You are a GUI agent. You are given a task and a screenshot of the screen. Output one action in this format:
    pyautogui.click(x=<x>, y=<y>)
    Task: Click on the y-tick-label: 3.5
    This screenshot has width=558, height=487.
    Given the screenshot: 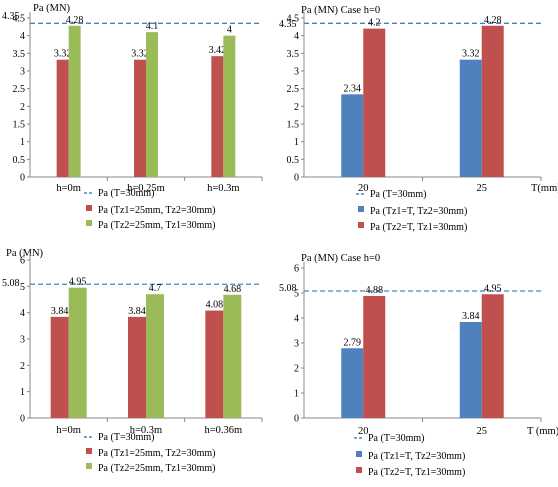 What is the action you would take?
    pyautogui.click(x=293, y=54)
    